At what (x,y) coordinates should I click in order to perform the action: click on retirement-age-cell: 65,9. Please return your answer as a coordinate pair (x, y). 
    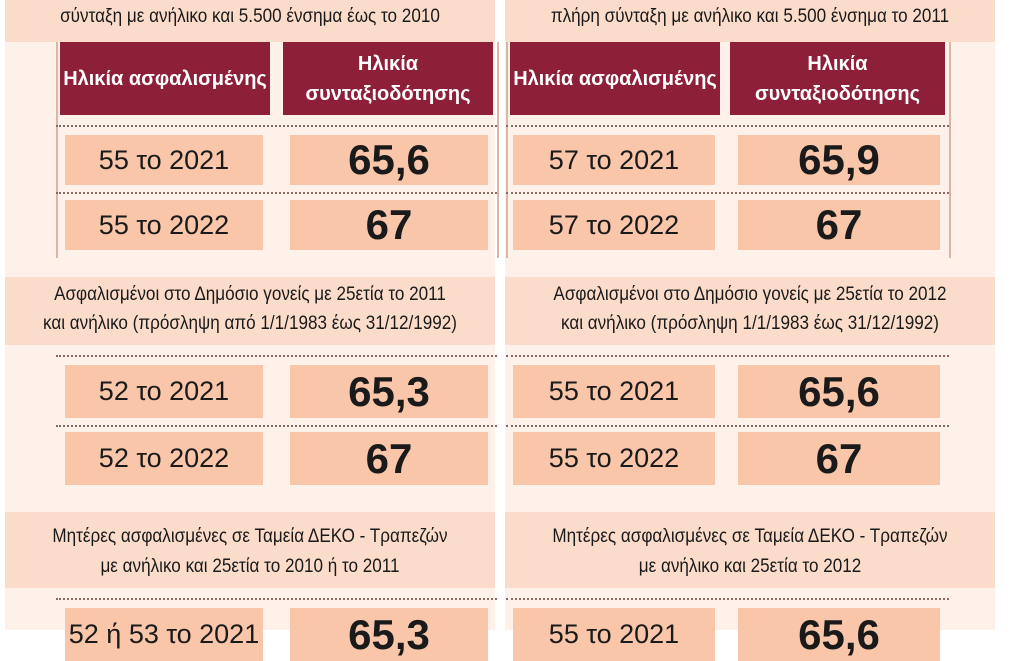
    Looking at the image, I should click on (839, 160).